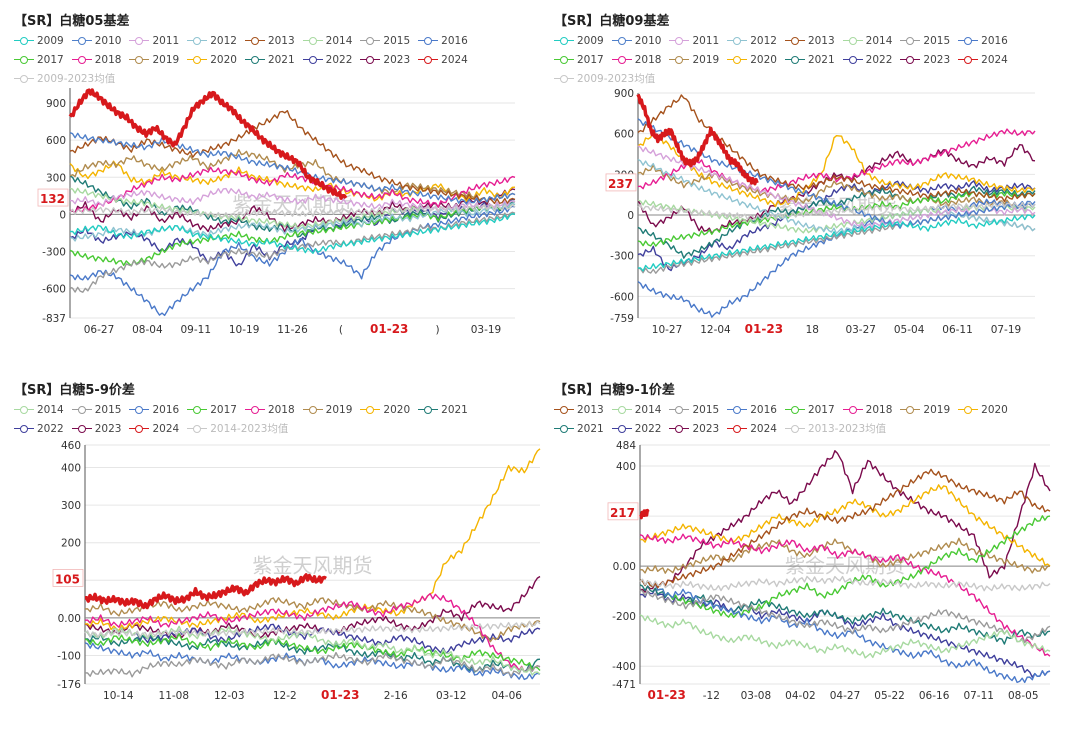 Image resolution: width=1080 pixels, height=739 pixels. I want to click on x-tick-label: ), so click(438, 330).